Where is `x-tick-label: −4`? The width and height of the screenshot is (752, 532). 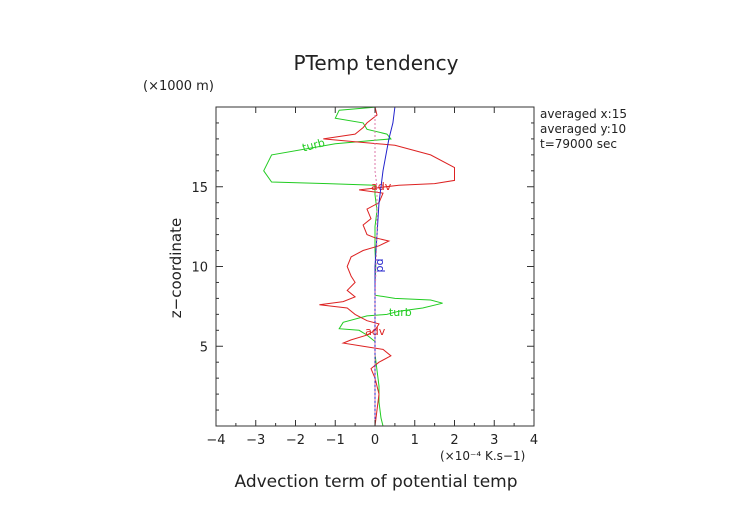
x-tick-label: −4 is located at coordinates (215, 440).